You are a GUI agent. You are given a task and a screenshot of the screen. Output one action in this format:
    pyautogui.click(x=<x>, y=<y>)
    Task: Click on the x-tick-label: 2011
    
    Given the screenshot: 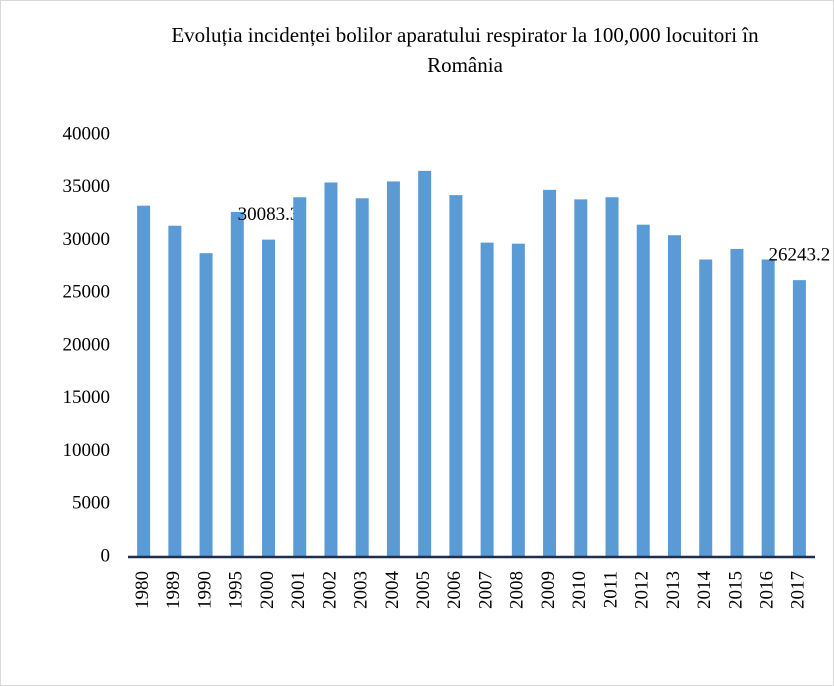 What is the action you would take?
    pyautogui.click(x=610, y=589)
    